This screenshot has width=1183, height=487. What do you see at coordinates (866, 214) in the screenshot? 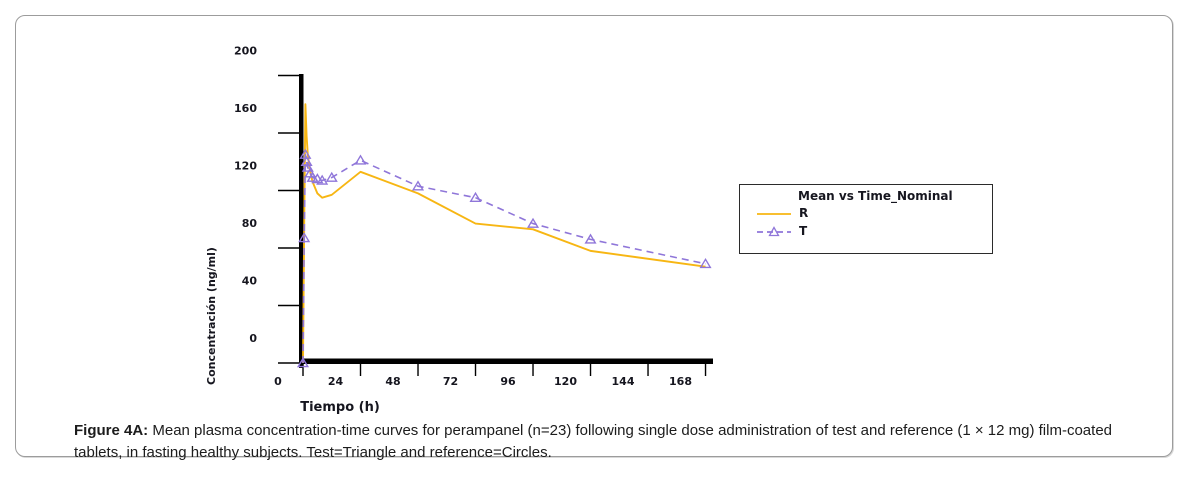
I see `legend-entry-reference: R` at bounding box center [866, 214].